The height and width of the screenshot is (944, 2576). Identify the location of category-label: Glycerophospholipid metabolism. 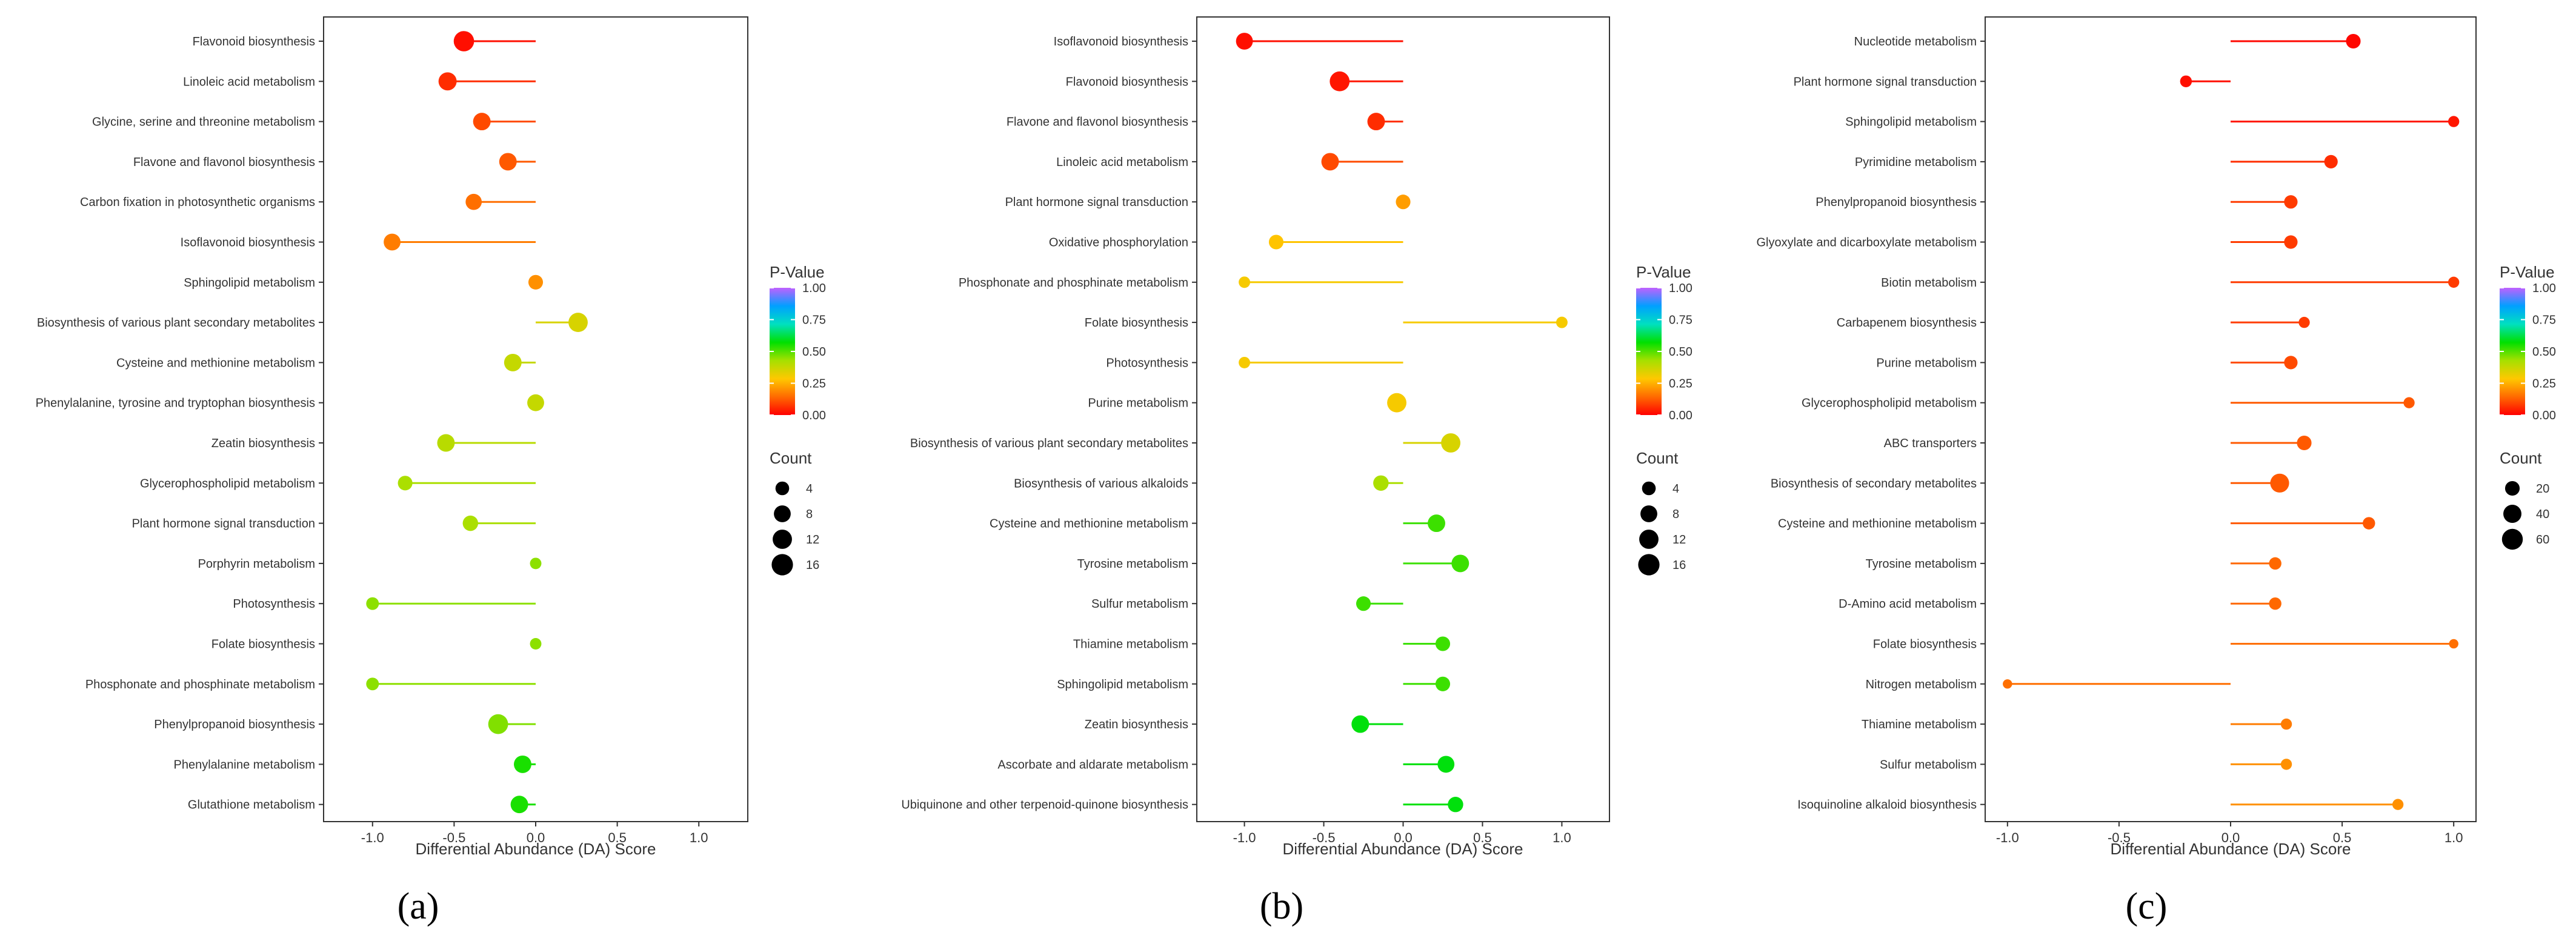
(1889, 403).